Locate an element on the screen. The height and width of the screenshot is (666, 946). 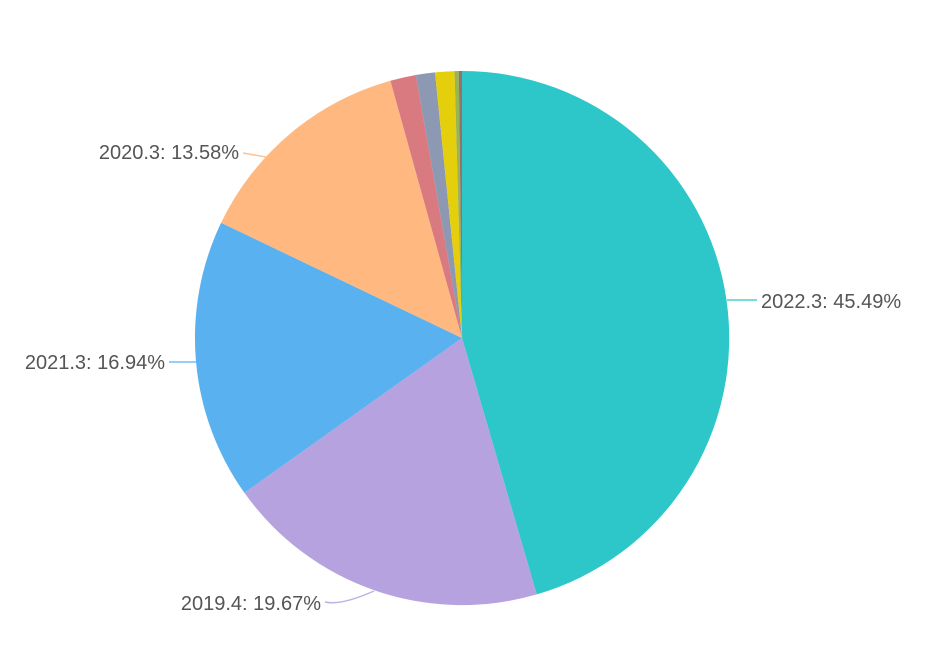
slice-label-2020.3: 2020.3: 13.58% is located at coordinates (169, 153).